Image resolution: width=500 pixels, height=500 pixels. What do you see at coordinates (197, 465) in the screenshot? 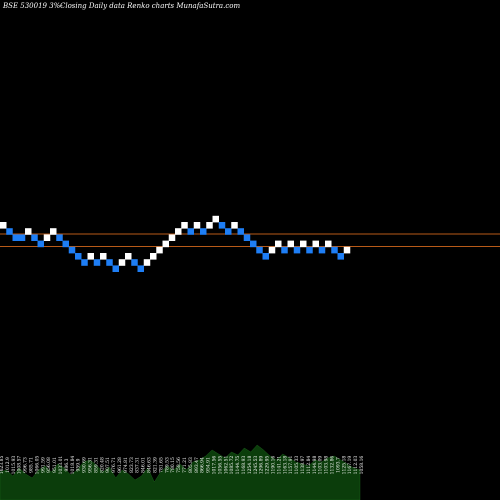
I see `volume-label: 893.47` at bounding box center [197, 465].